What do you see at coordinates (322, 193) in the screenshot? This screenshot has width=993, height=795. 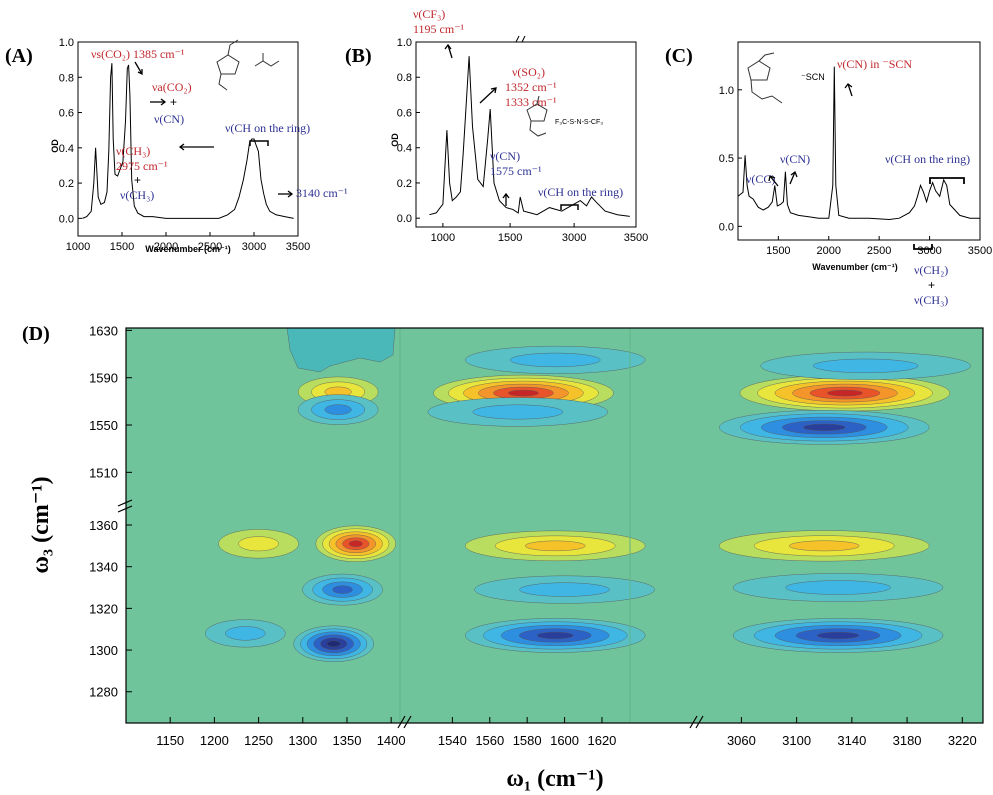 I see `a-3140: 3140 cm⁻¹` at bounding box center [322, 193].